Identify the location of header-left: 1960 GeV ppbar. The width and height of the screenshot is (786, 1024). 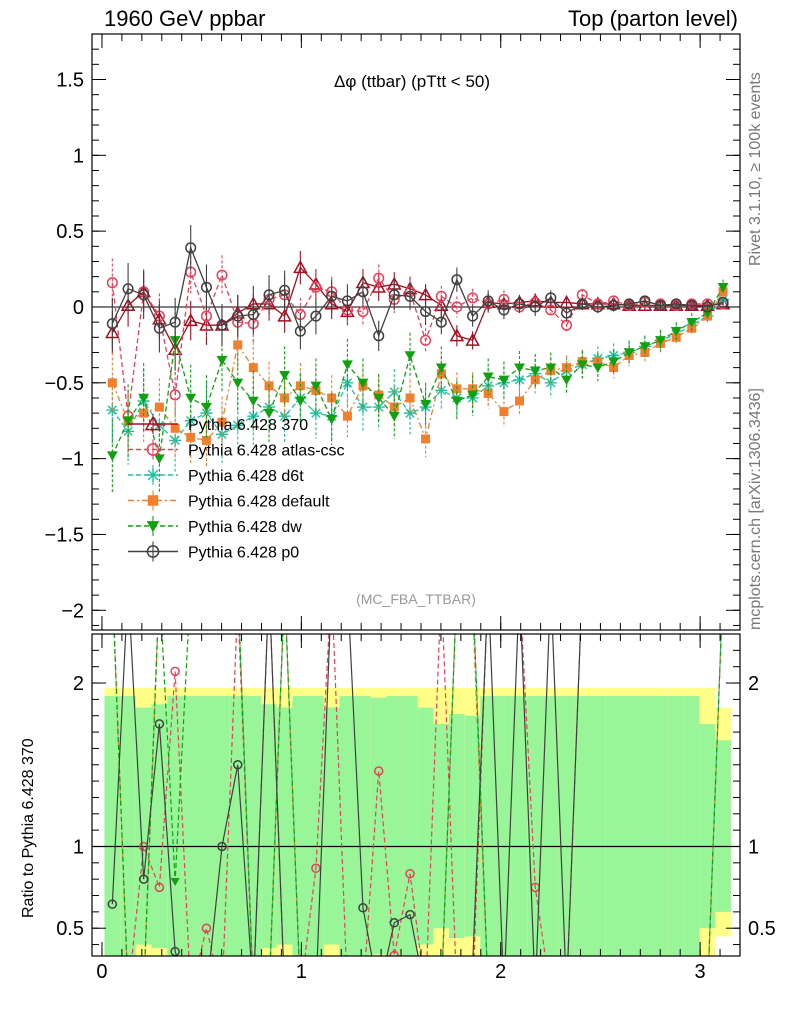
(185, 18).